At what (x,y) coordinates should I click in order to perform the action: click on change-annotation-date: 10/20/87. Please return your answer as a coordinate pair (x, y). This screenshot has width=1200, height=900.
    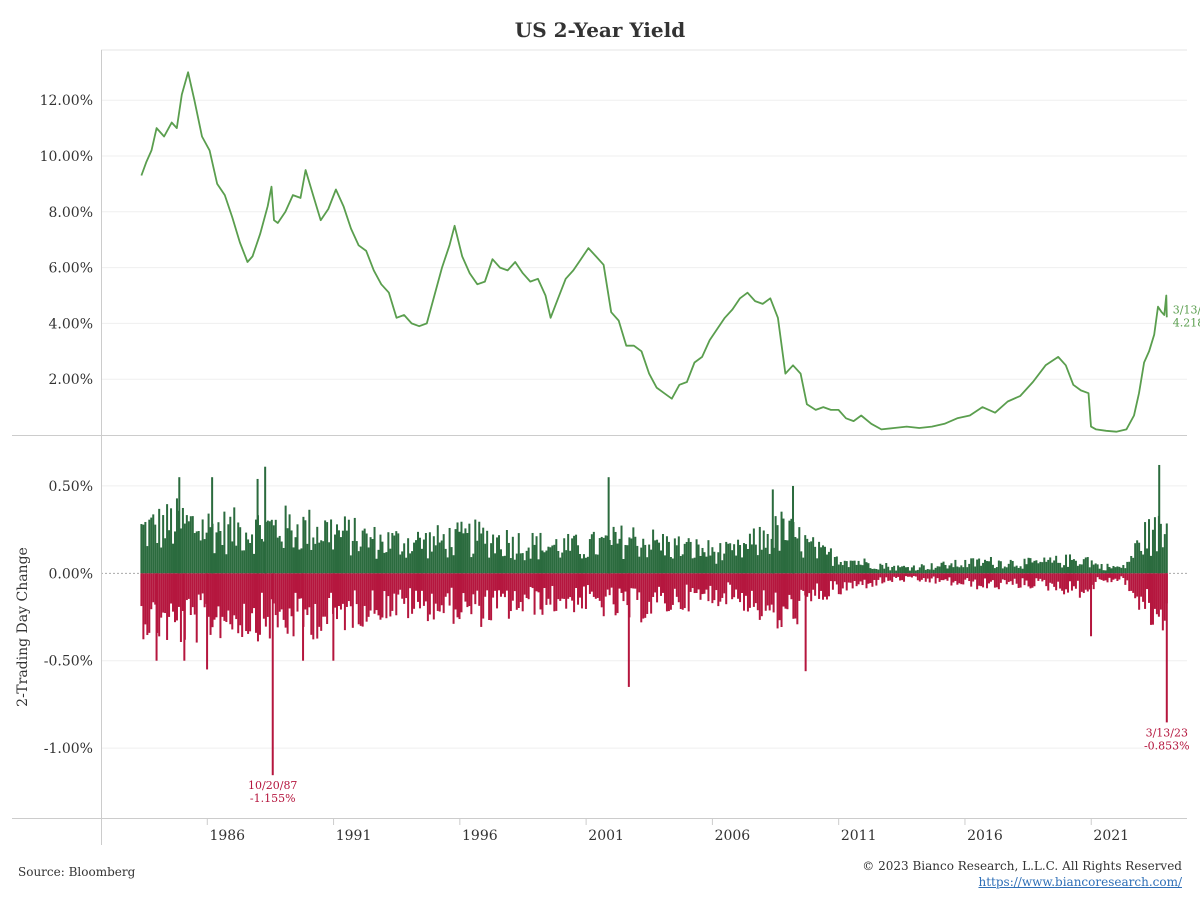
    Looking at the image, I should click on (272, 785).